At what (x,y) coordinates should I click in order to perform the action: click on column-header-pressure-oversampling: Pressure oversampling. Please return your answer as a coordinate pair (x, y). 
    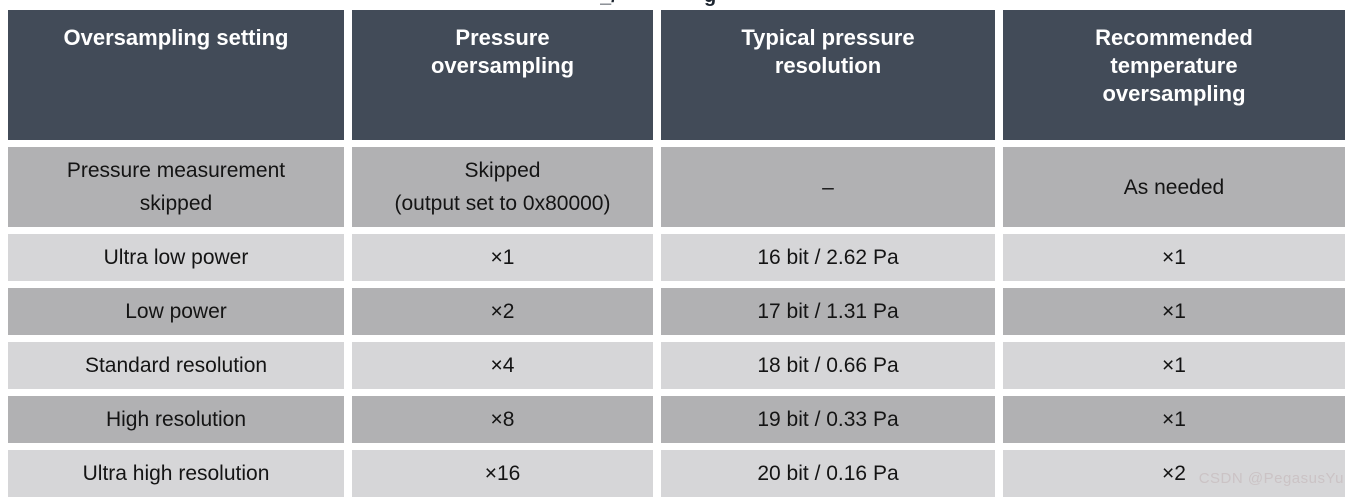
    Looking at the image, I should click on (502, 75).